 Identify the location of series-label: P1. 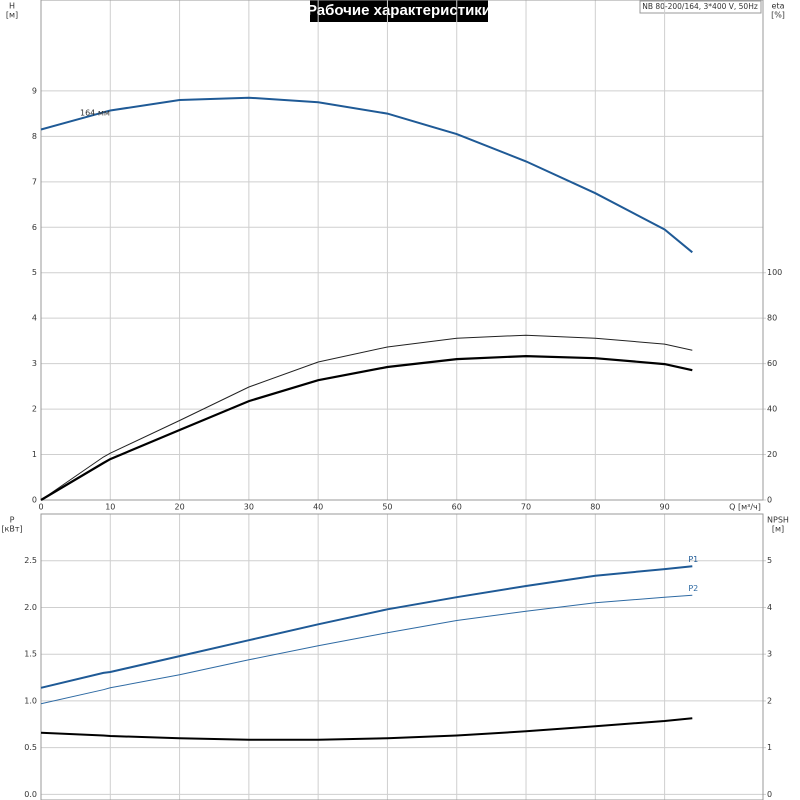
(693, 559).